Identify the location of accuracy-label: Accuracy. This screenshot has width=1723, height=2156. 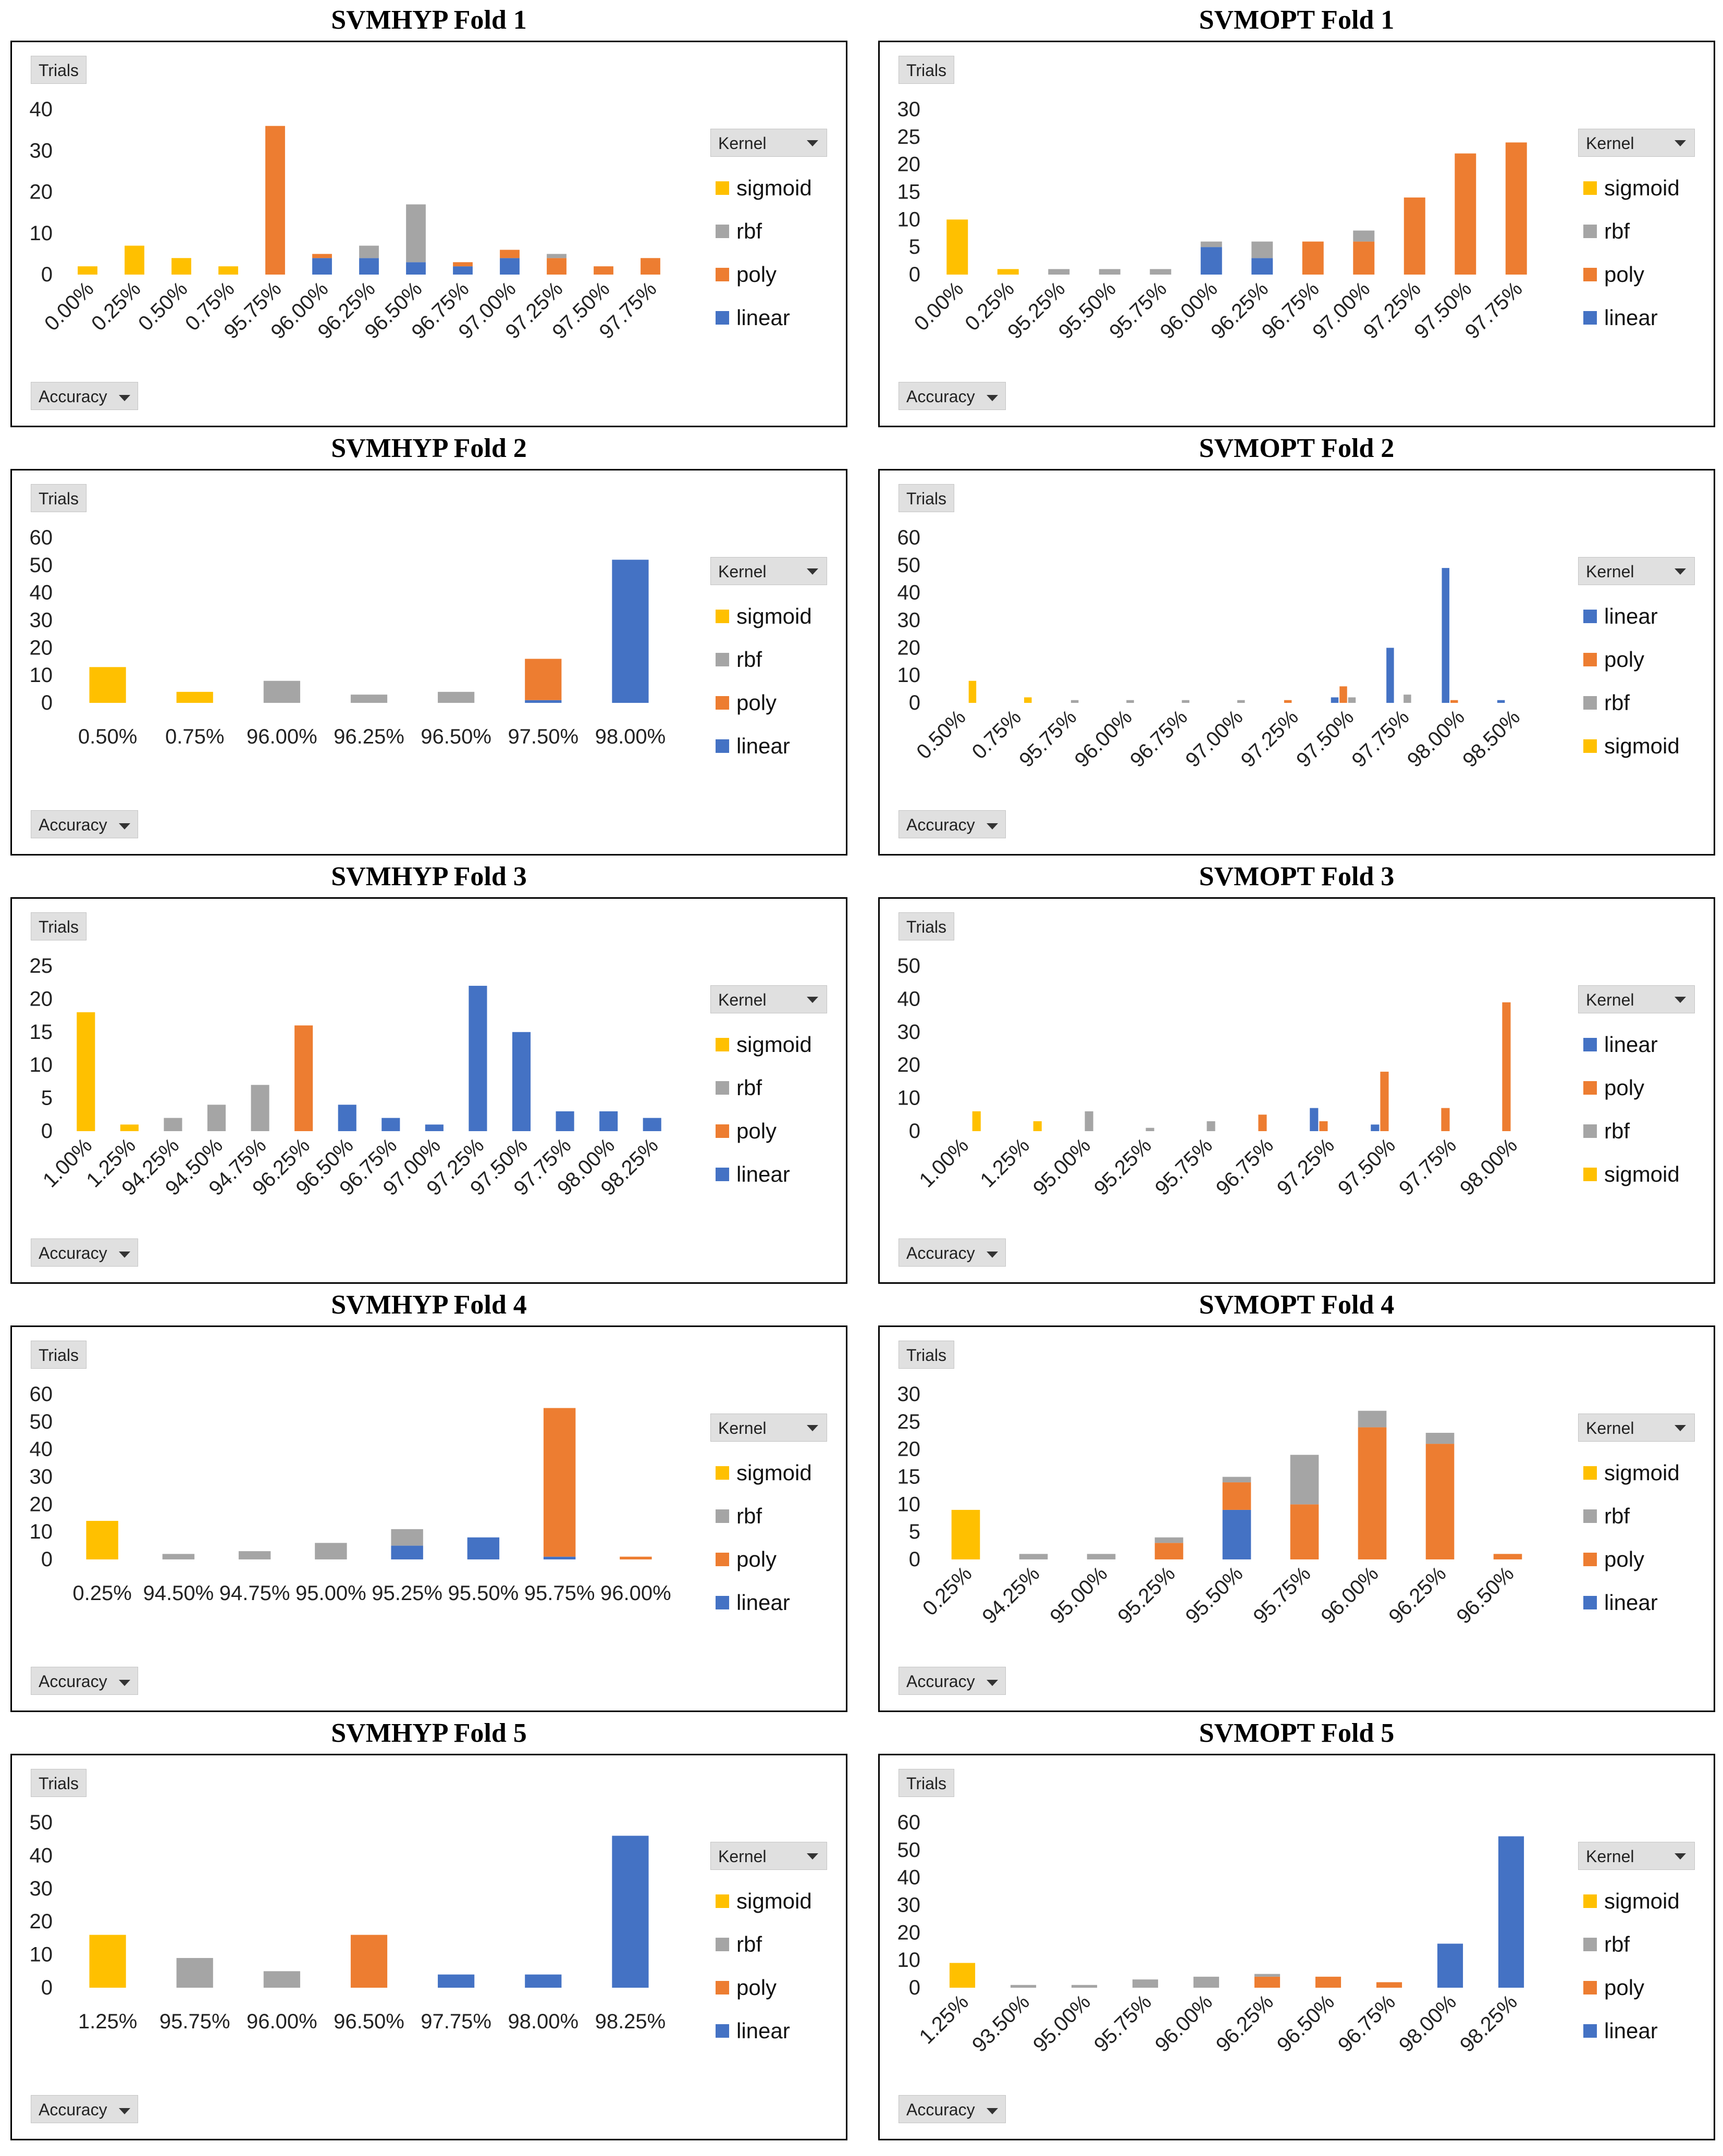
(940, 2109).